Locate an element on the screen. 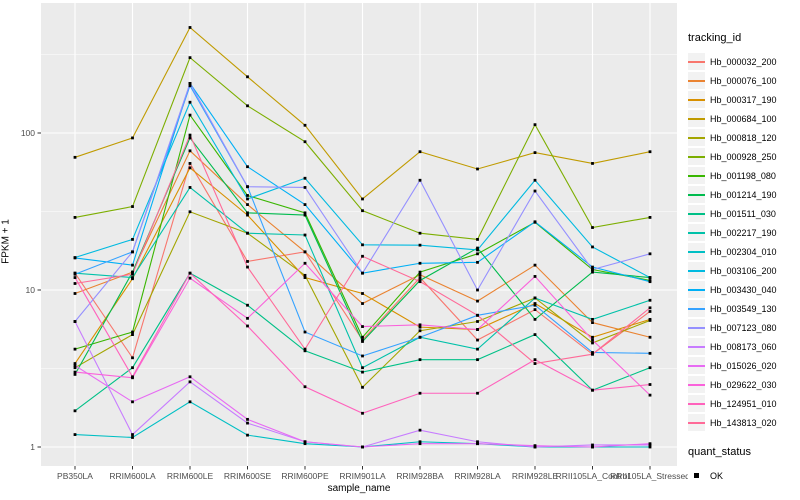 This screenshot has height=500, width=800. y-tick-label: 1 is located at coordinates (32, 447).